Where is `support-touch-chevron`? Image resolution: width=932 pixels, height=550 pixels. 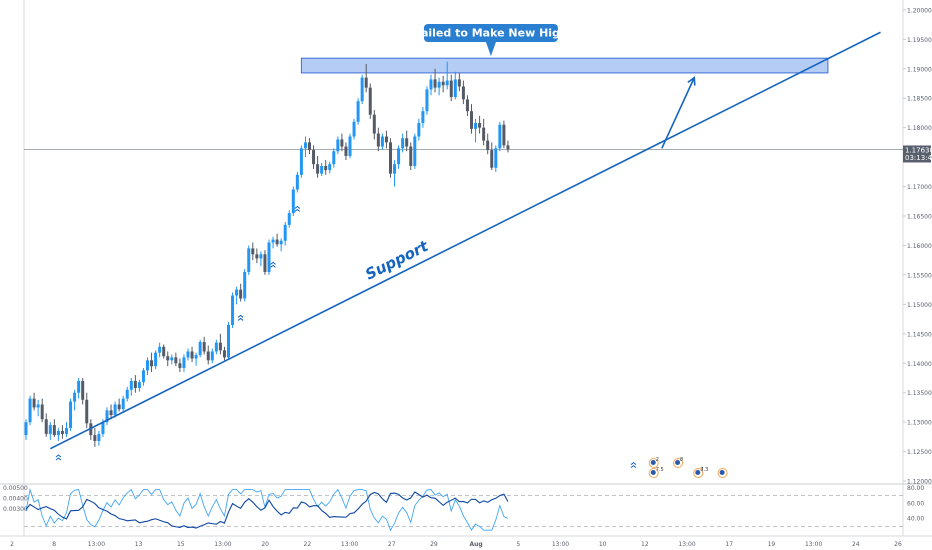
support-touch-chevron is located at coordinates (240, 319).